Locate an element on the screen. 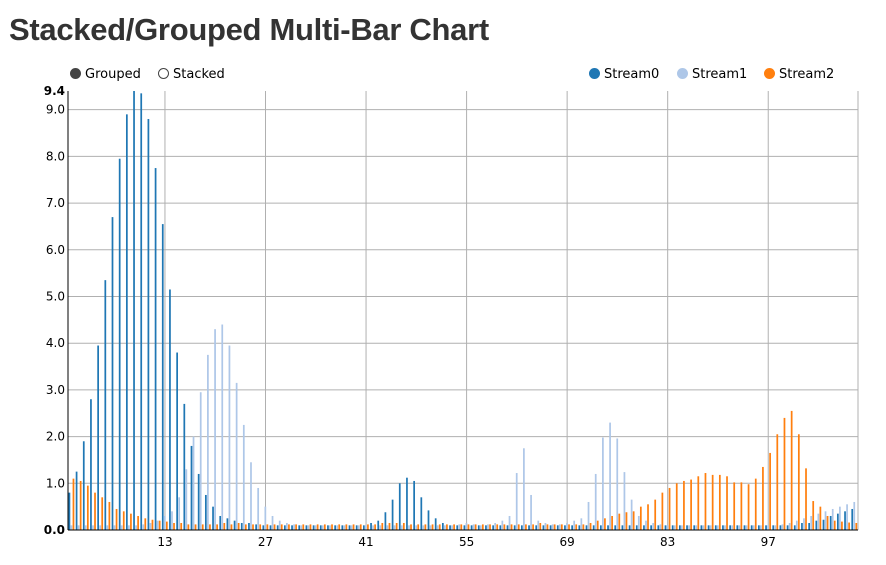  stacked-toggle: Stacked is located at coordinates (191, 74).